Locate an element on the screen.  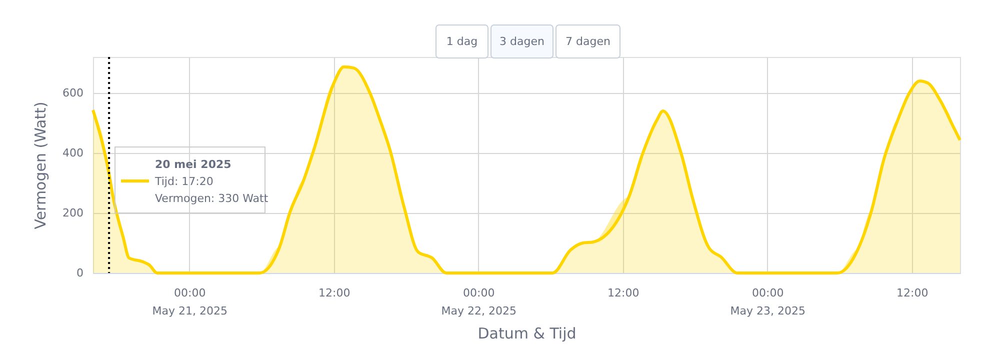
y-tick-label: 600 is located at coordinates (73, 93).